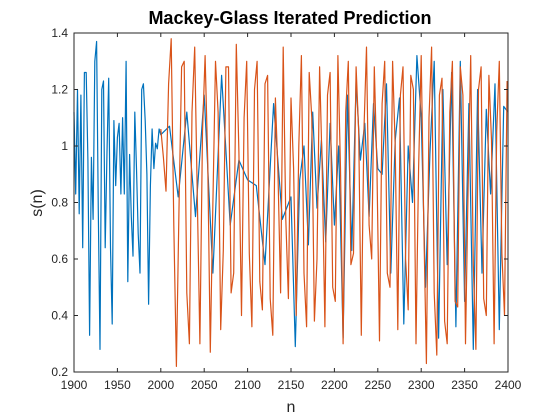 This screenshot has height=420, width=560. Describe the element at coordinates (334, 385) in the screenshot. I see `x-tick-label: 2200` at that location.